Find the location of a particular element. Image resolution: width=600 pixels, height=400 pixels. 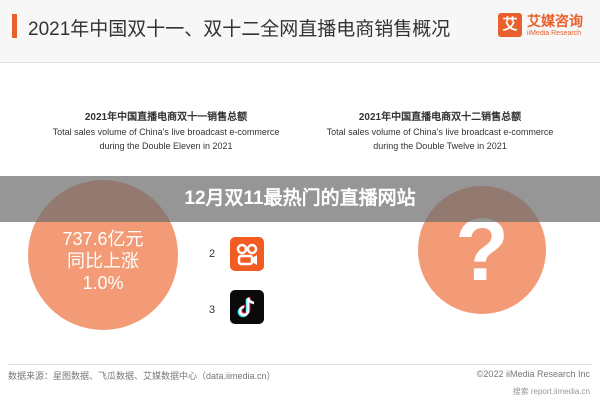

logo-subtitle: iiMedia Research is located at coordinates (554, 33).